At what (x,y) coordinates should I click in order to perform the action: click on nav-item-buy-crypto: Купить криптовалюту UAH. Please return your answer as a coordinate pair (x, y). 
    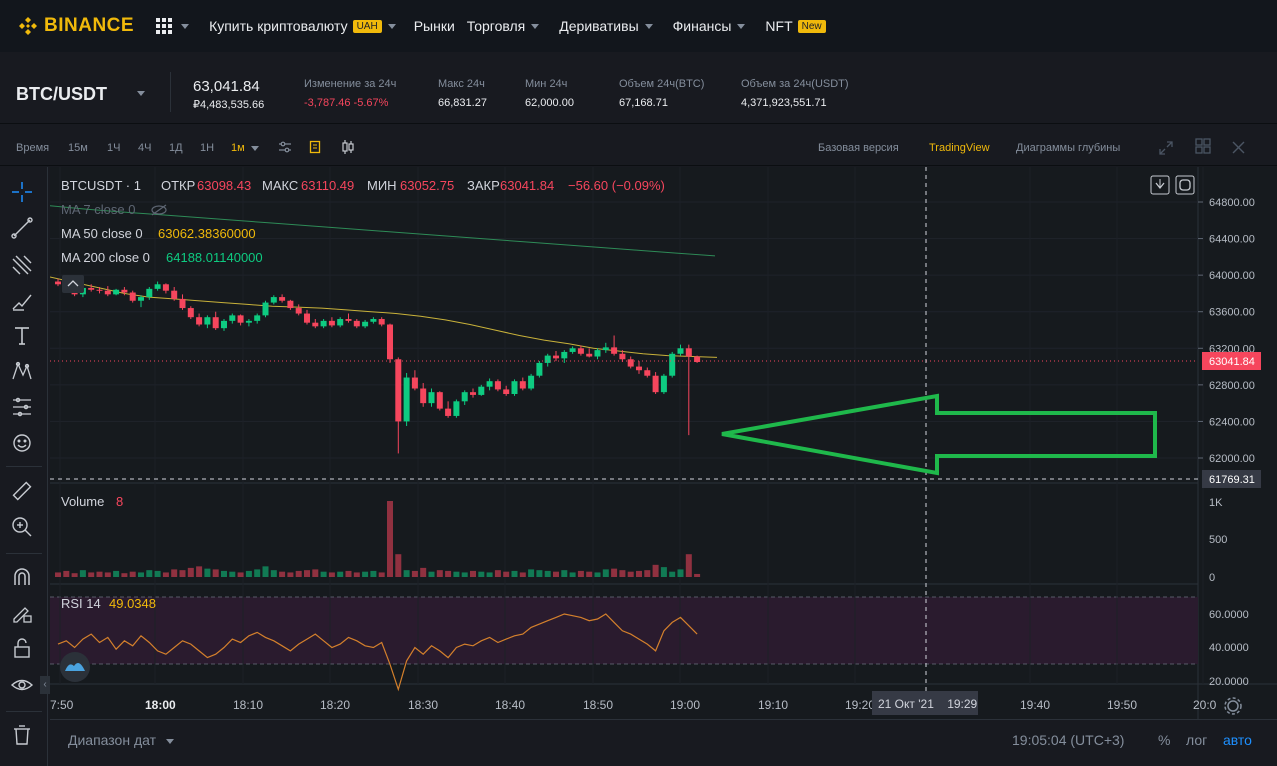
    Looking at the image, I should click on (302, 26).